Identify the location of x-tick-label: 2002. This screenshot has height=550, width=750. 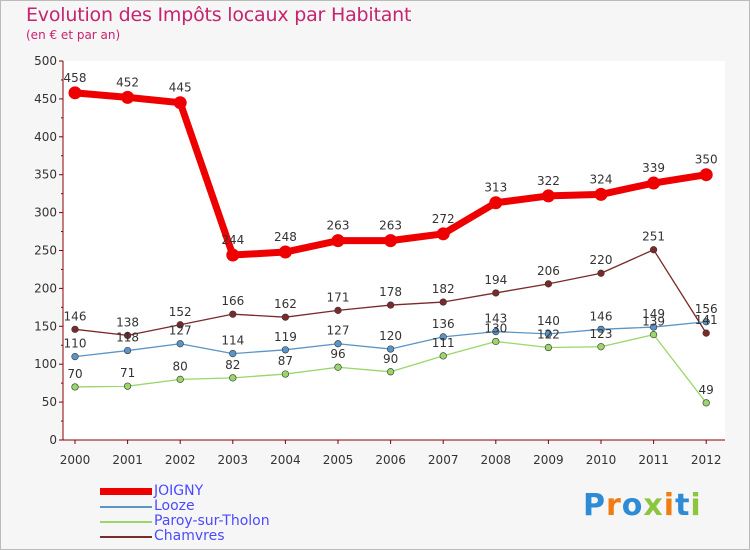
(180, 460).